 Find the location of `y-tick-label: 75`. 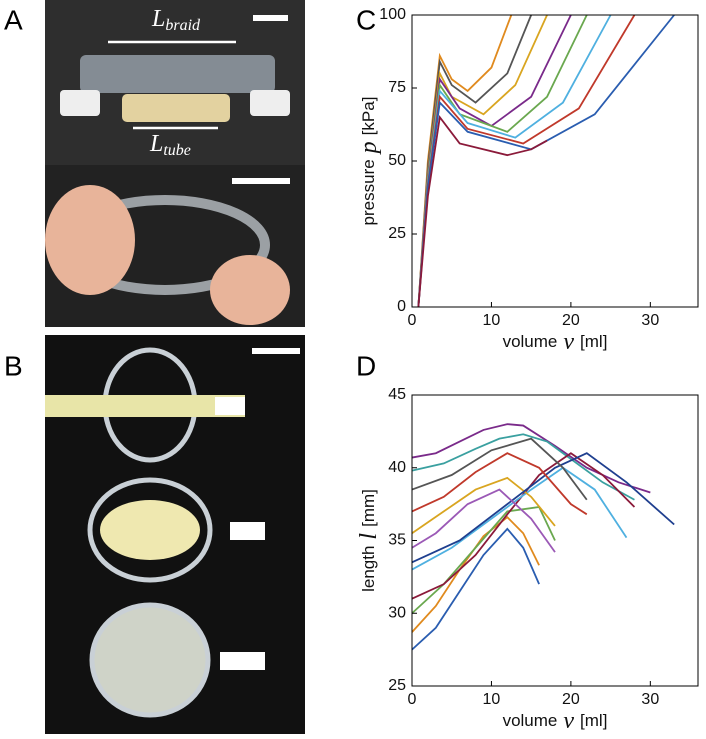

y-tick-label: 75 is located at coordinates (397, 87).